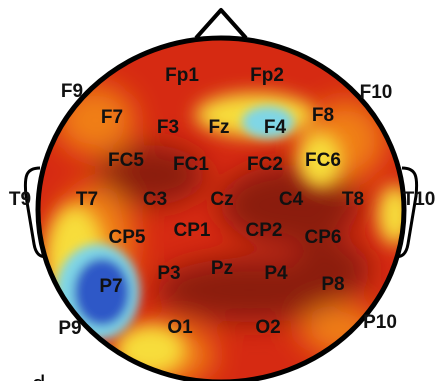 Image resolution: width=441 pixels, height=381 pixels. I want to click on electrode-label-f8: F8, so click(323, 115).